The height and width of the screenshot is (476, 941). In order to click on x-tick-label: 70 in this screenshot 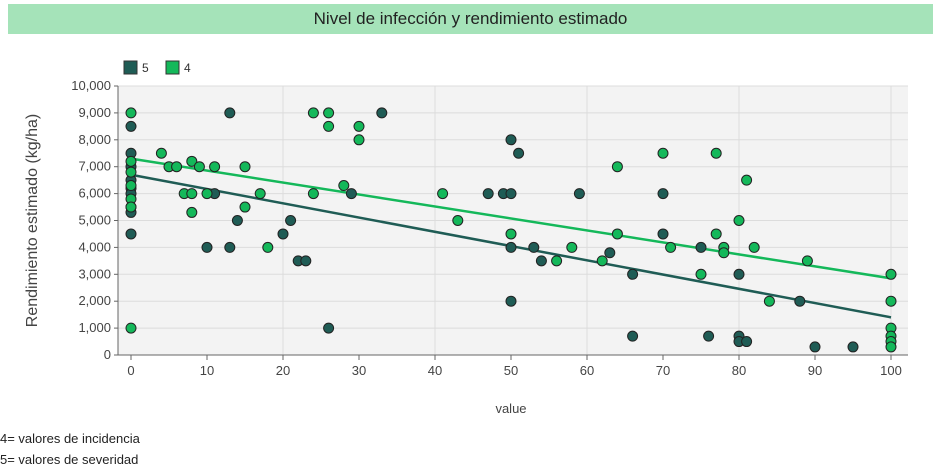, I will do `click(663, 370)`.